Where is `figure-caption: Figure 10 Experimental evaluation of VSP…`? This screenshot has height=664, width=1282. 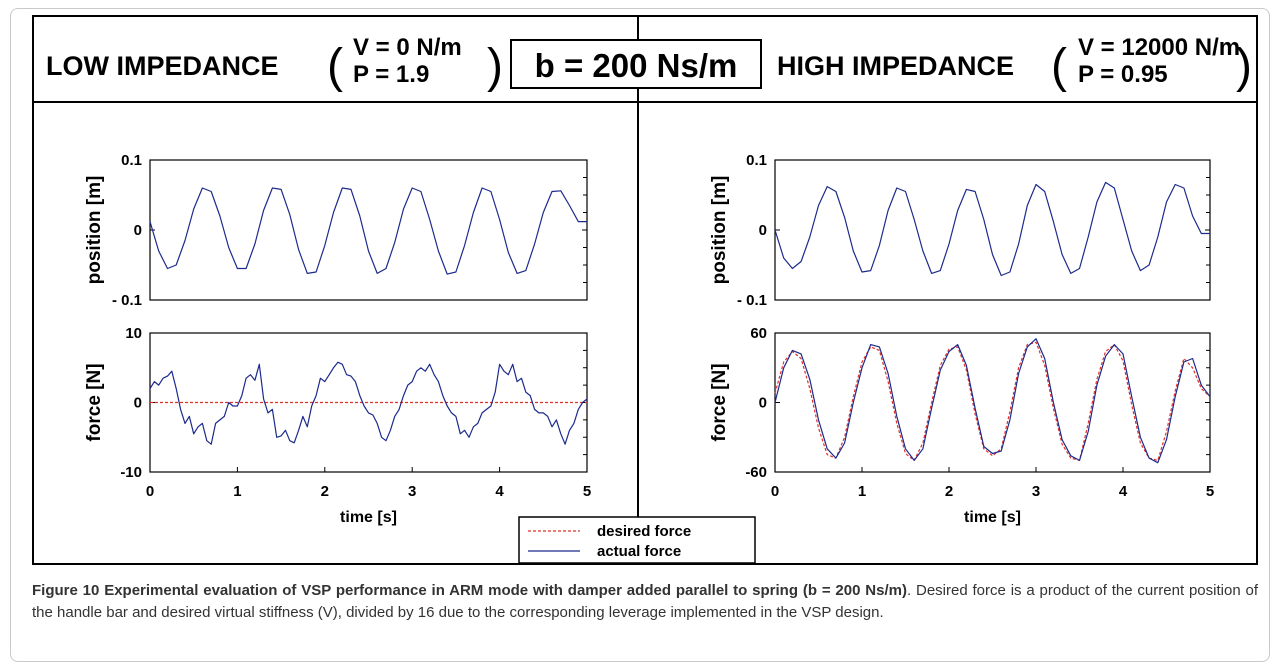 figure-caption: Figure 10 Experimental evaluation of VSP… is located at coordinates (645, 602).